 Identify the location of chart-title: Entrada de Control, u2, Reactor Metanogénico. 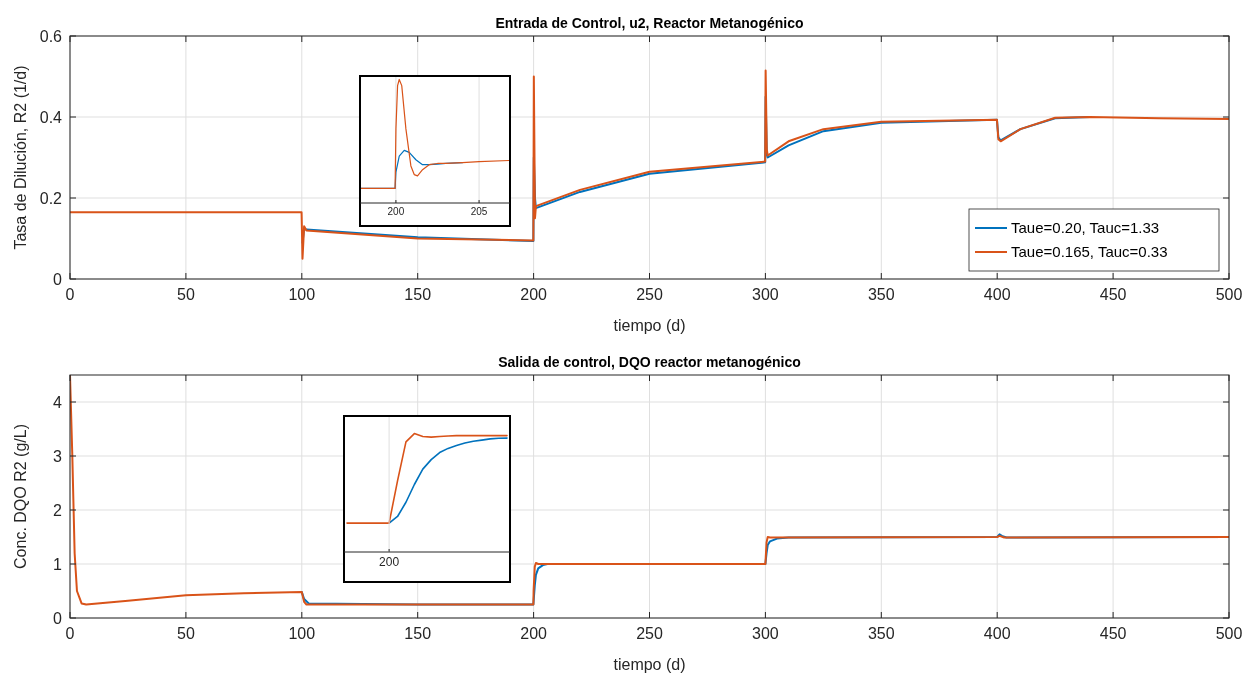
(649, 23).